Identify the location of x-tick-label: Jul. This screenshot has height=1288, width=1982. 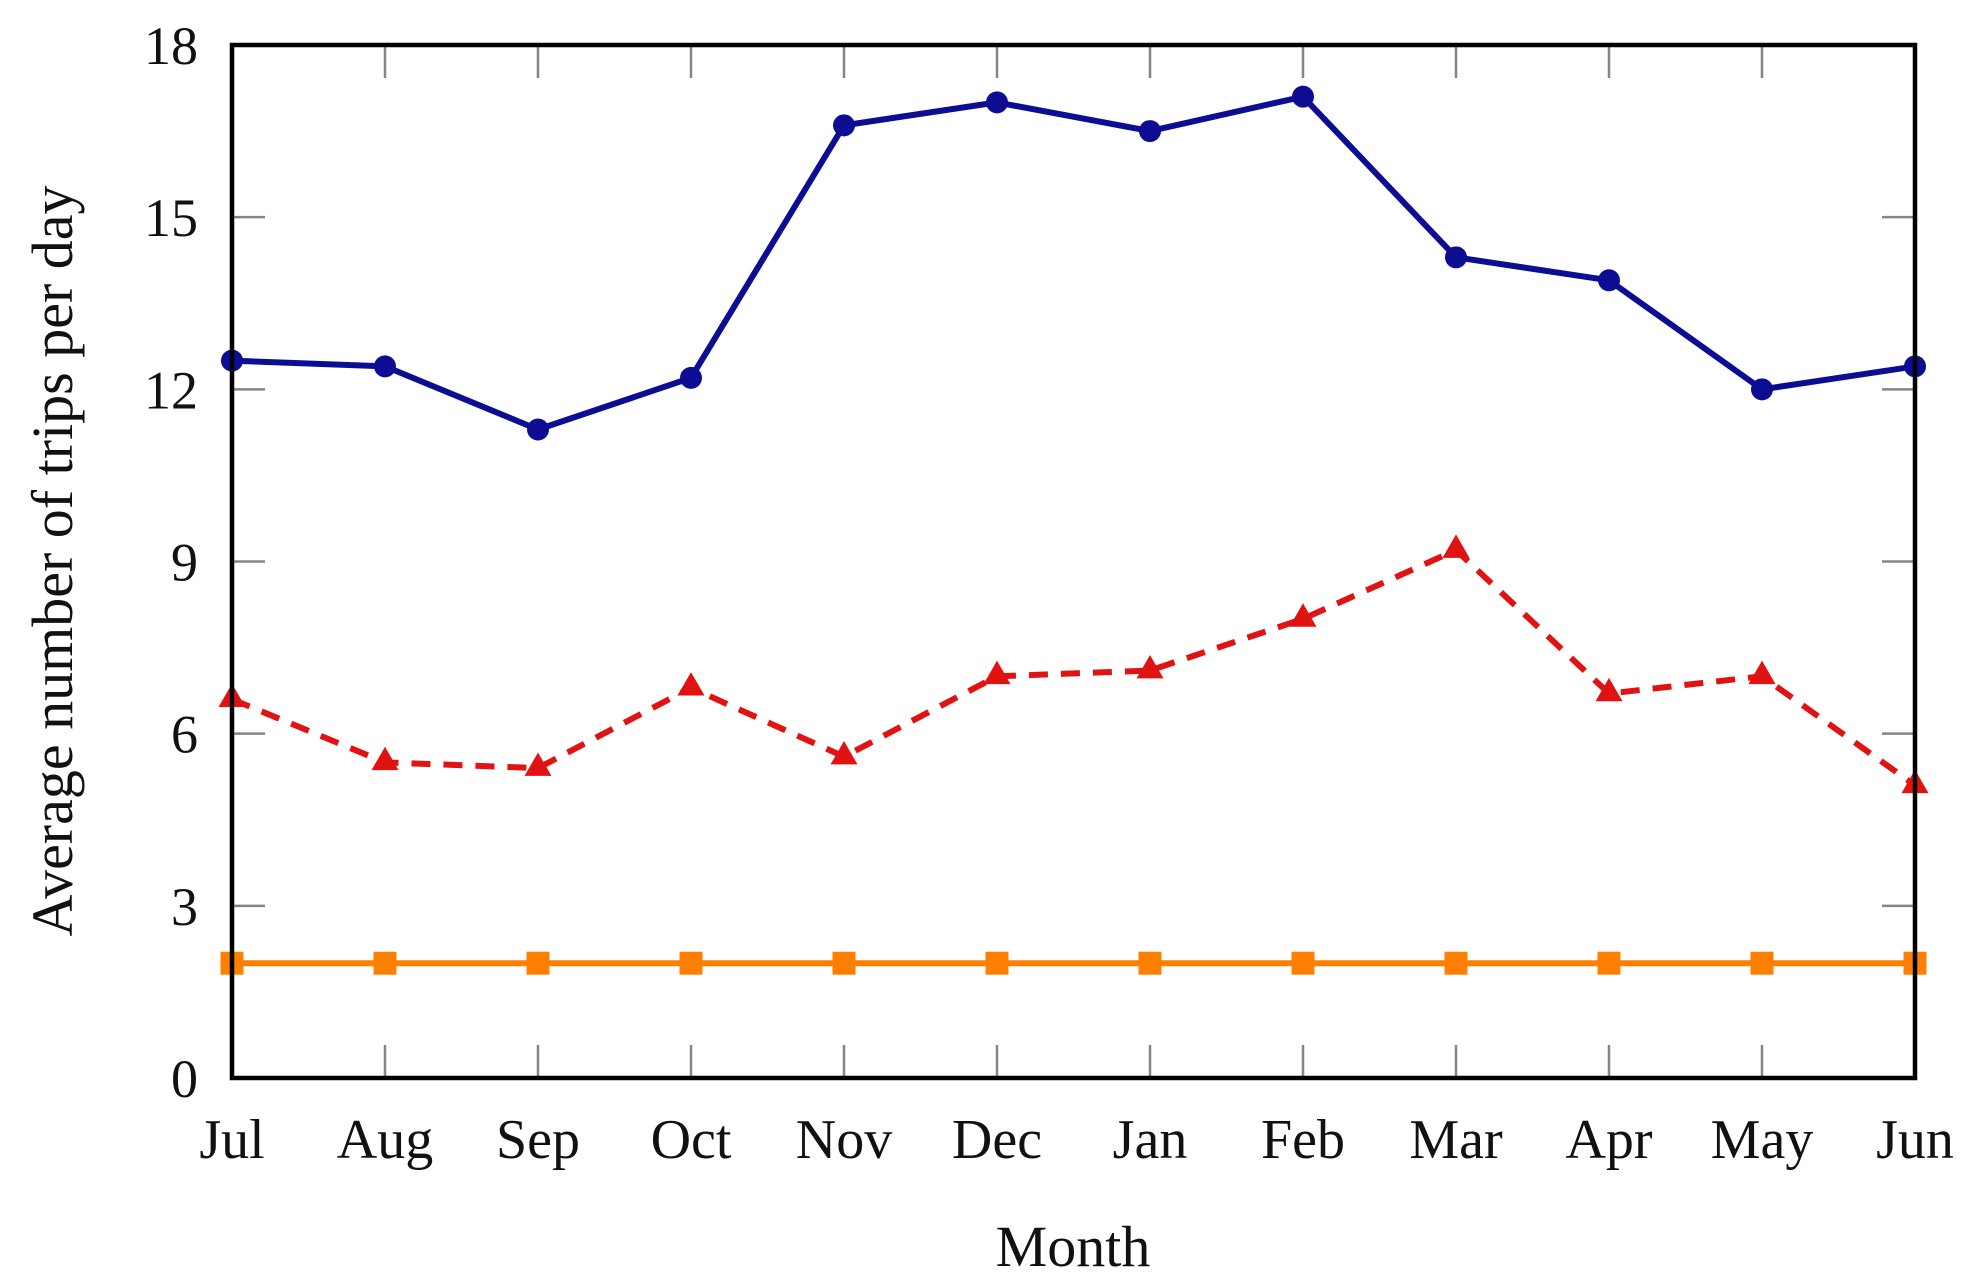
(231, 1140).